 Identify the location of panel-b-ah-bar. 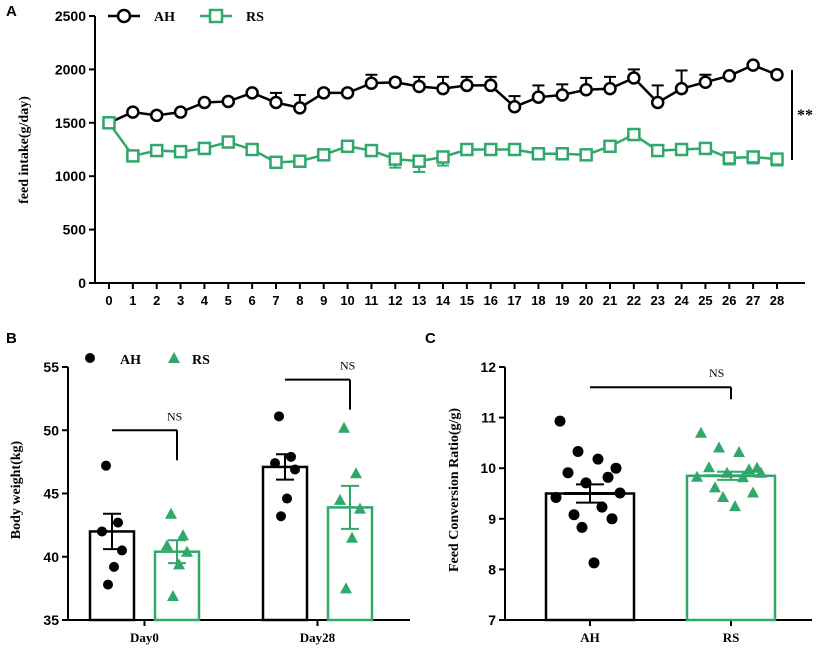
(285, 543).